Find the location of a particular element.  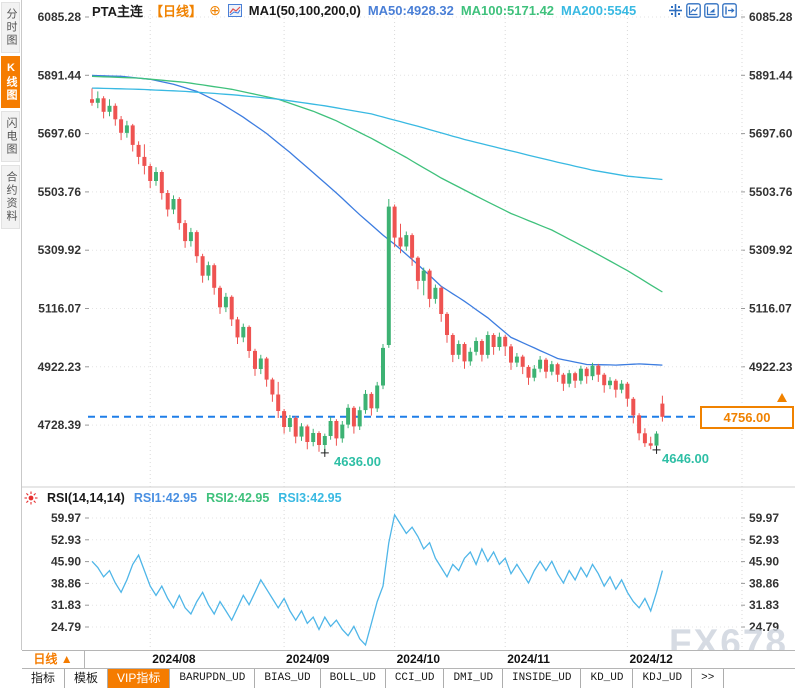

ma-chart-icon is located at coordinates (234, 10).